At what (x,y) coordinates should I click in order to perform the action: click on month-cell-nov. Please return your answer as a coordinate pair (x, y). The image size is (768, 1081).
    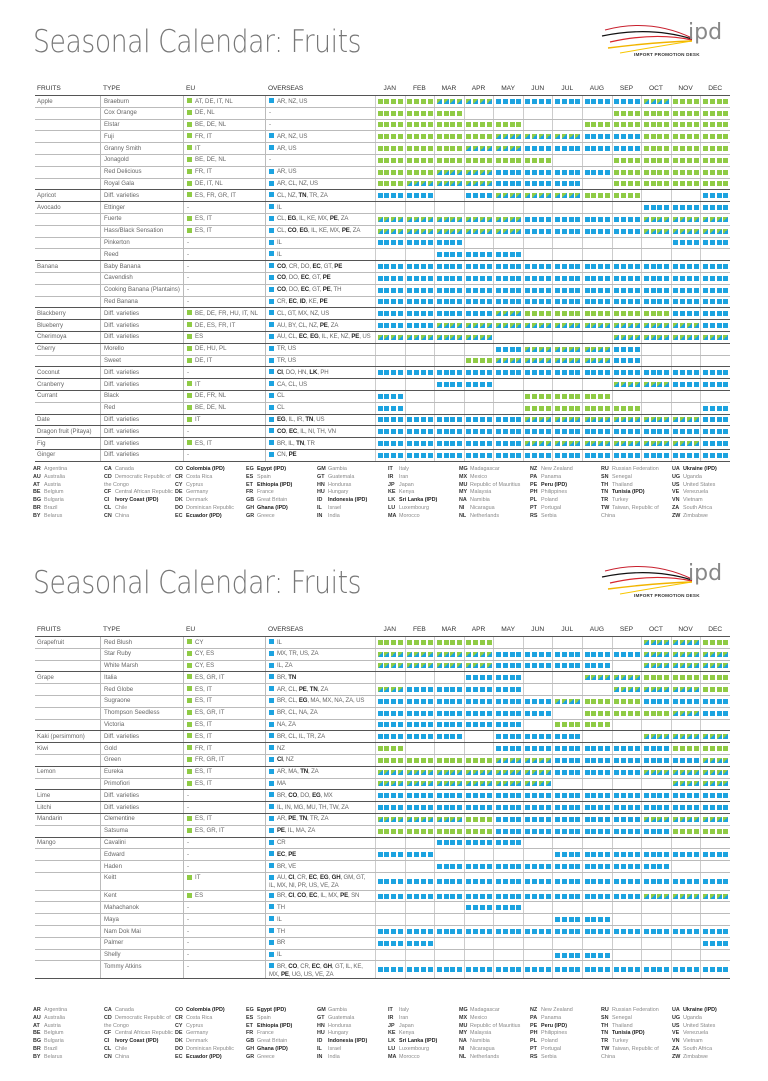
    Looking at the image, I should click on (685, 266).